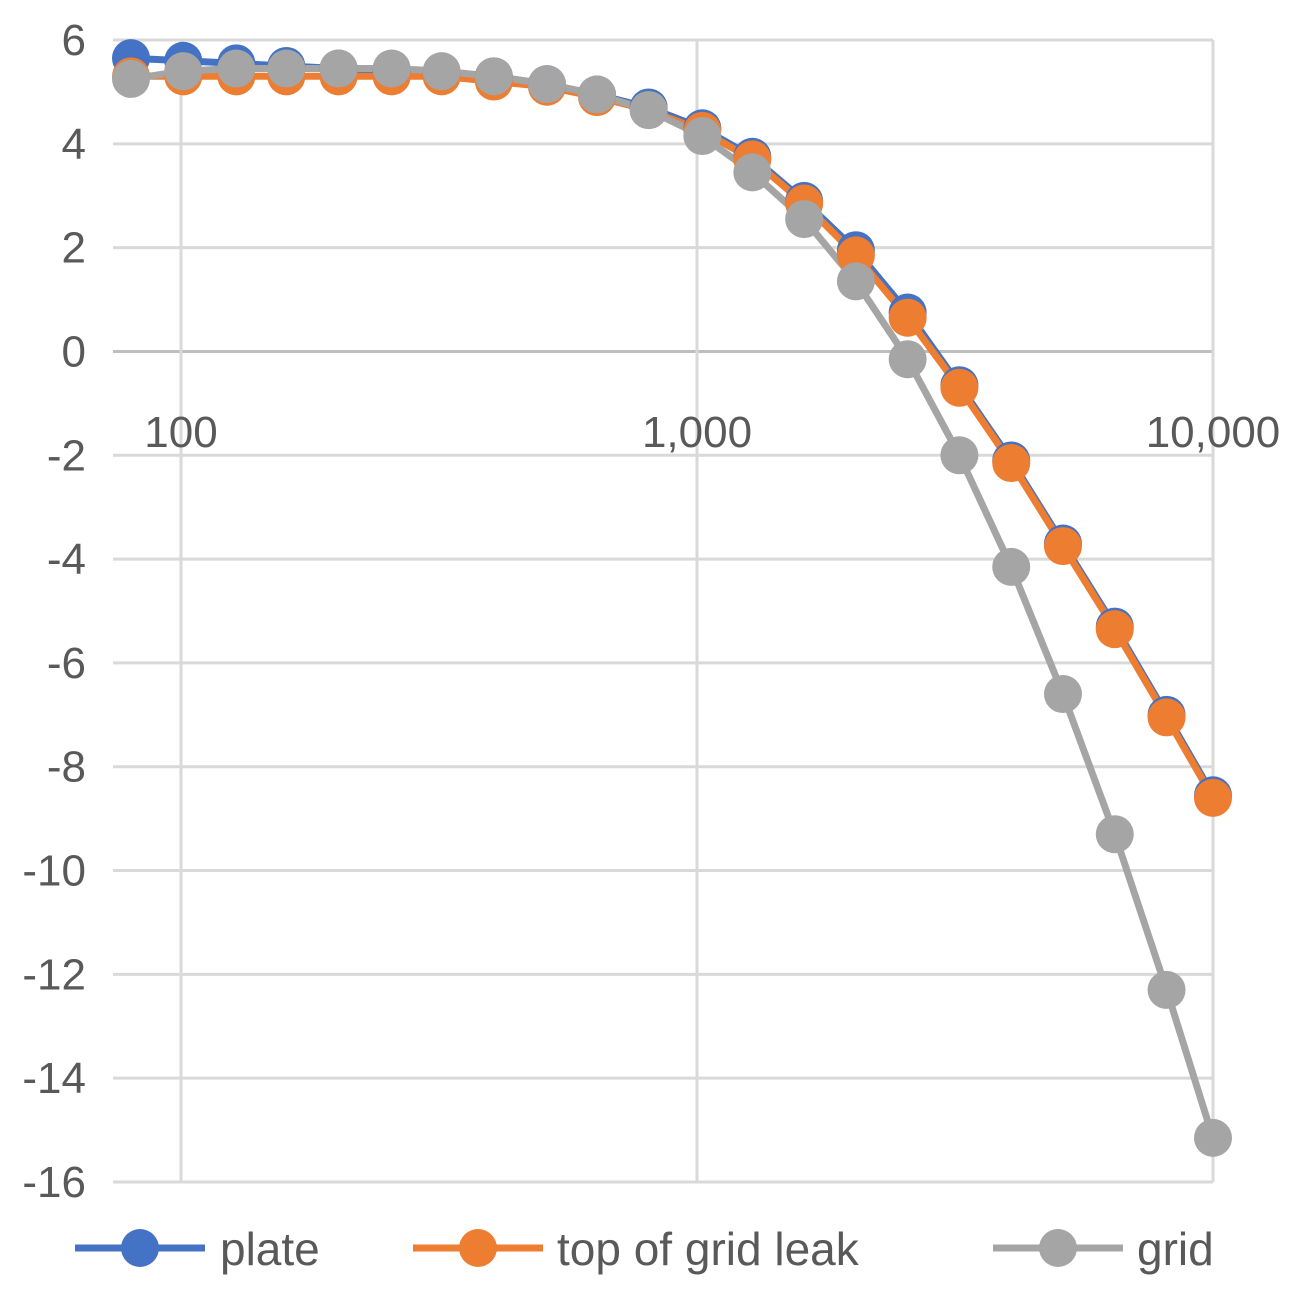  Describe the element at coordinates (54, 1182) in the screenshot. I see `y-tick-label: -16` at that location.